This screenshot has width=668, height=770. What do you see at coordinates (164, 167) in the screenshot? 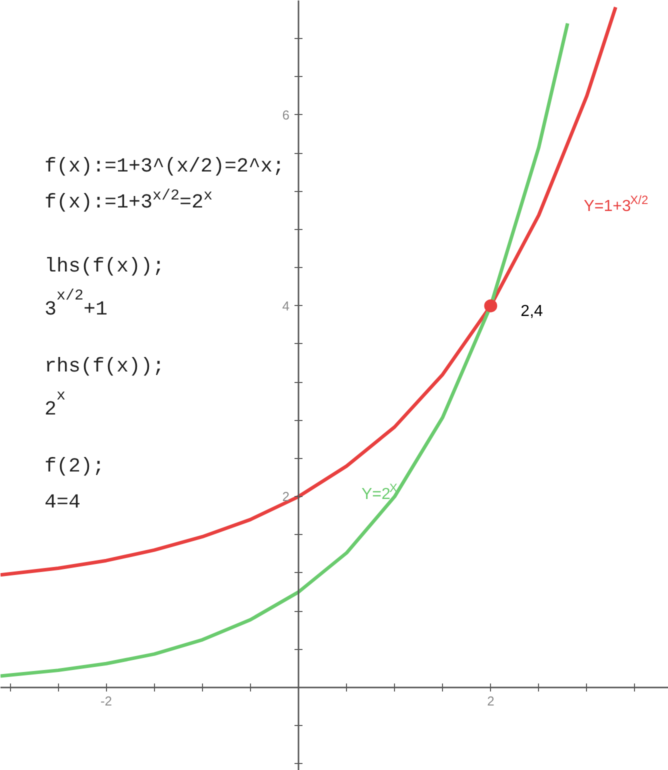
I see `annotation: f(x):=1+3^(x/2)=2^x;` at bounding box center [164, 167].